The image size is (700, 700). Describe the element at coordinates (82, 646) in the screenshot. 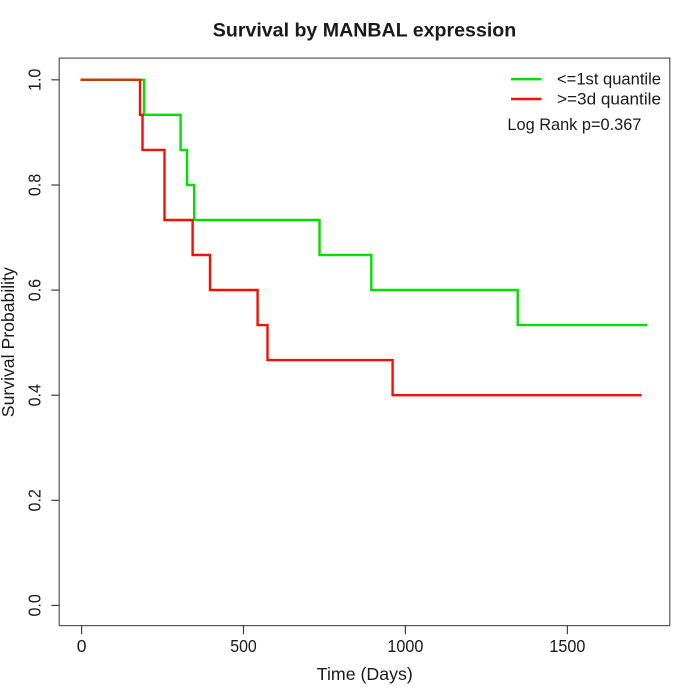

I see `svg-text: 0` at that location.